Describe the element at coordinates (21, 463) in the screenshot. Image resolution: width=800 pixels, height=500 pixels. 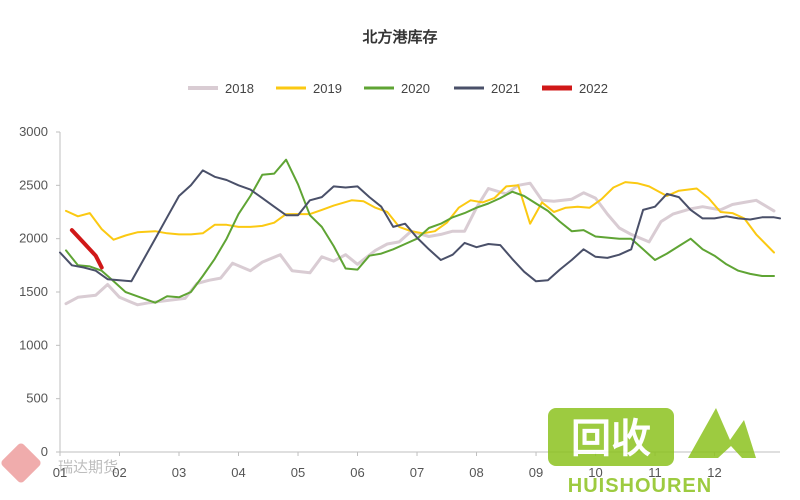
I see `left-logo-mark-icon` at that location.